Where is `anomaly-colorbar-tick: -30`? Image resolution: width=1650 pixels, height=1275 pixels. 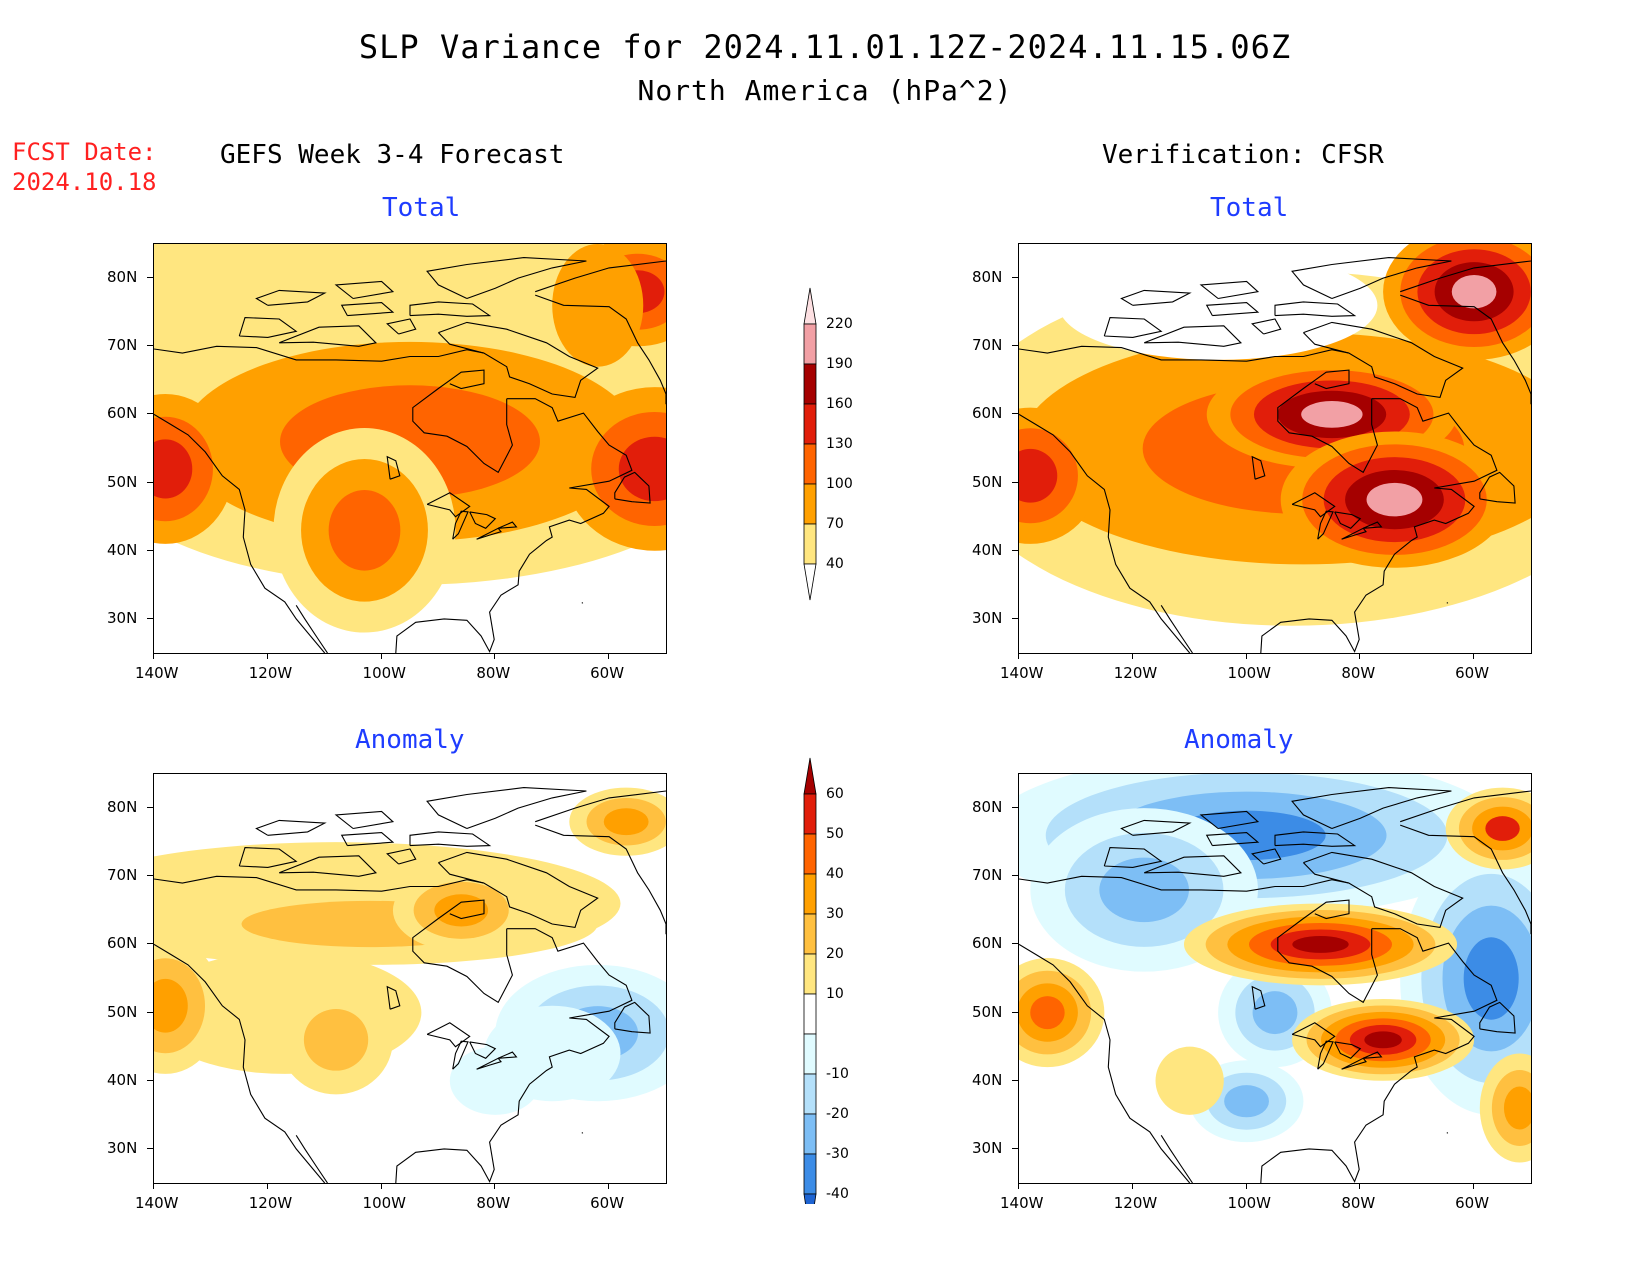 anomaly-colorbar-tick: -30 is located at coordinates (837, 1154).